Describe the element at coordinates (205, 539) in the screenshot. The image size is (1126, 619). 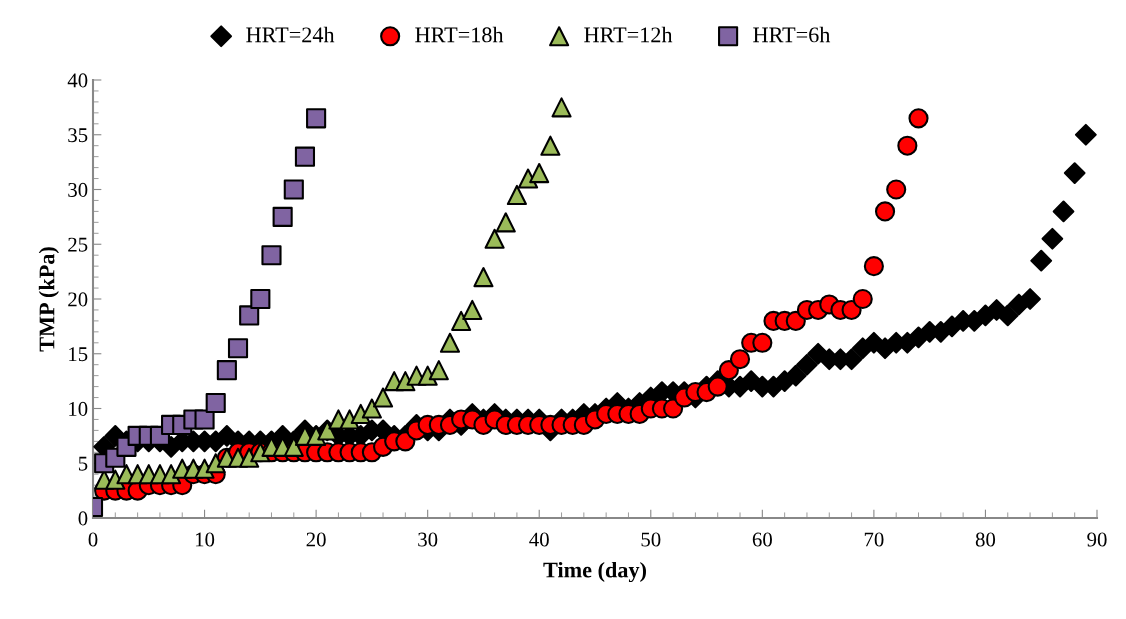
I see `x-tick-label: 10` at that location.